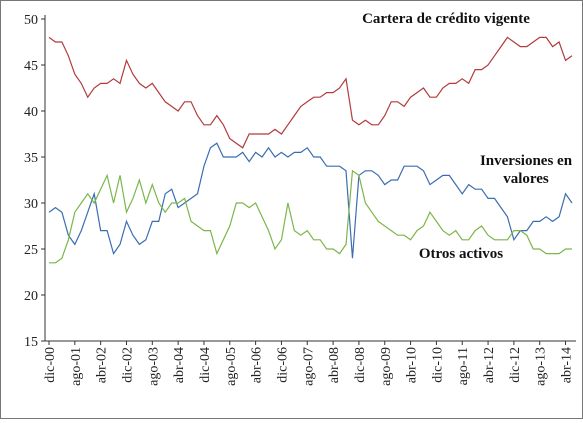 The height and width of the screenshot is (423, 583). I want to click on y-tick-label: 35, so click(31, 158).